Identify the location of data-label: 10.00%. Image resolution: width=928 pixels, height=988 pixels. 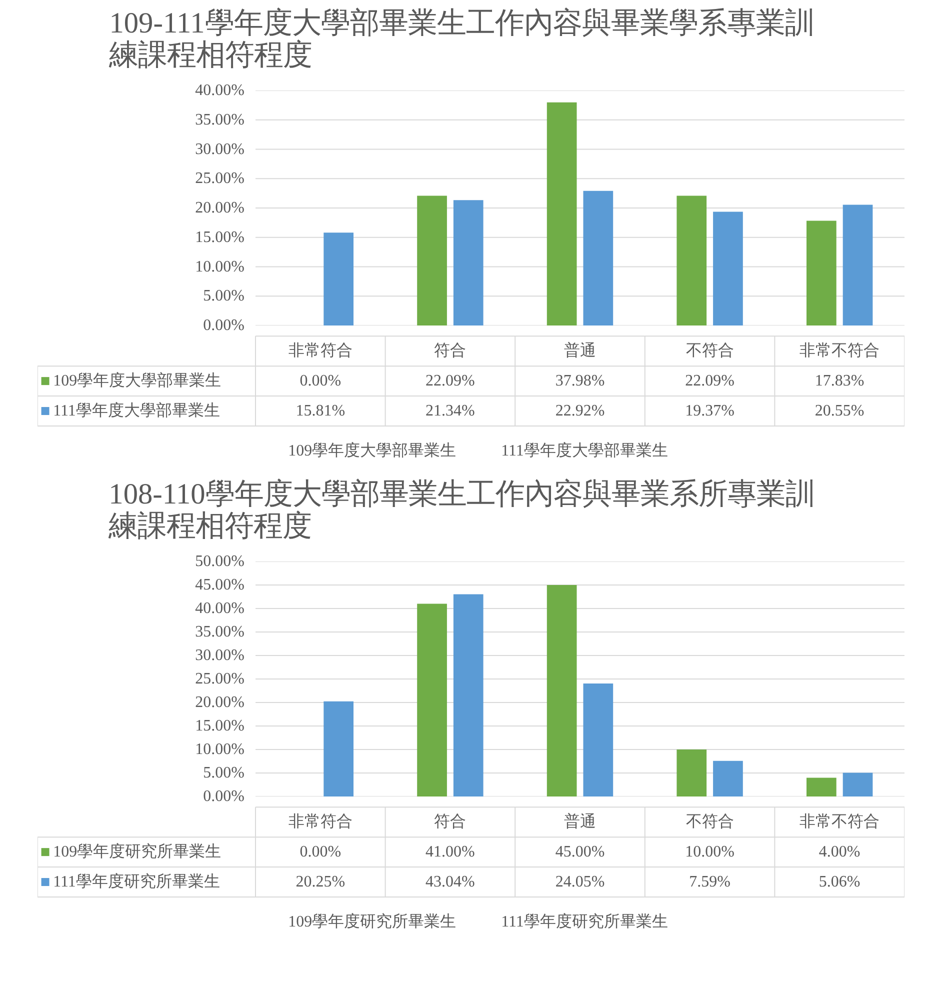
(709, 852).